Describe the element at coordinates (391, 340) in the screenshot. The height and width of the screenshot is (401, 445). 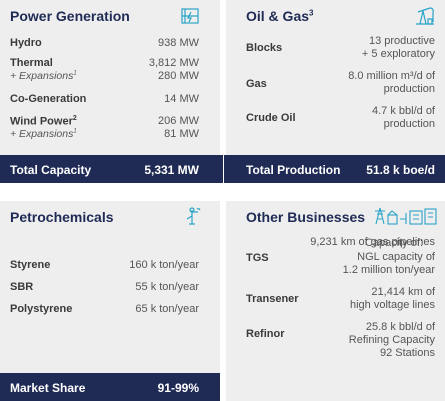
I see `refinor-line2: Refining Capacity` at that location.